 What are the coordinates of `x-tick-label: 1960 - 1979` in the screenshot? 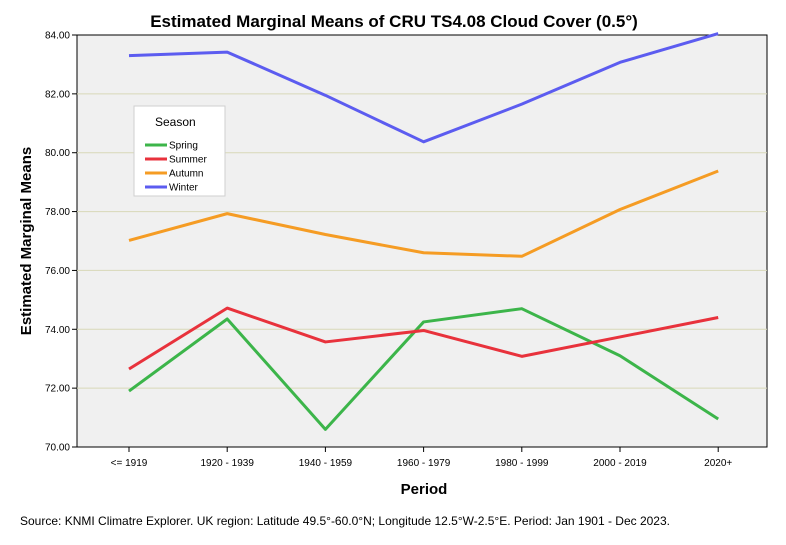 It's located at (424, 463).